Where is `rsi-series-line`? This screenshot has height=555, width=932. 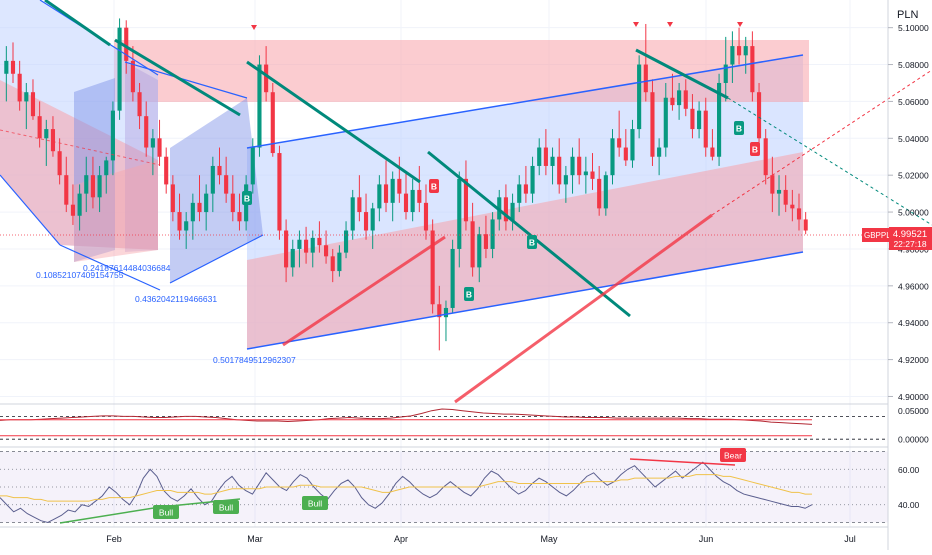
rsi-series-line is located at coordinates (406, 488).